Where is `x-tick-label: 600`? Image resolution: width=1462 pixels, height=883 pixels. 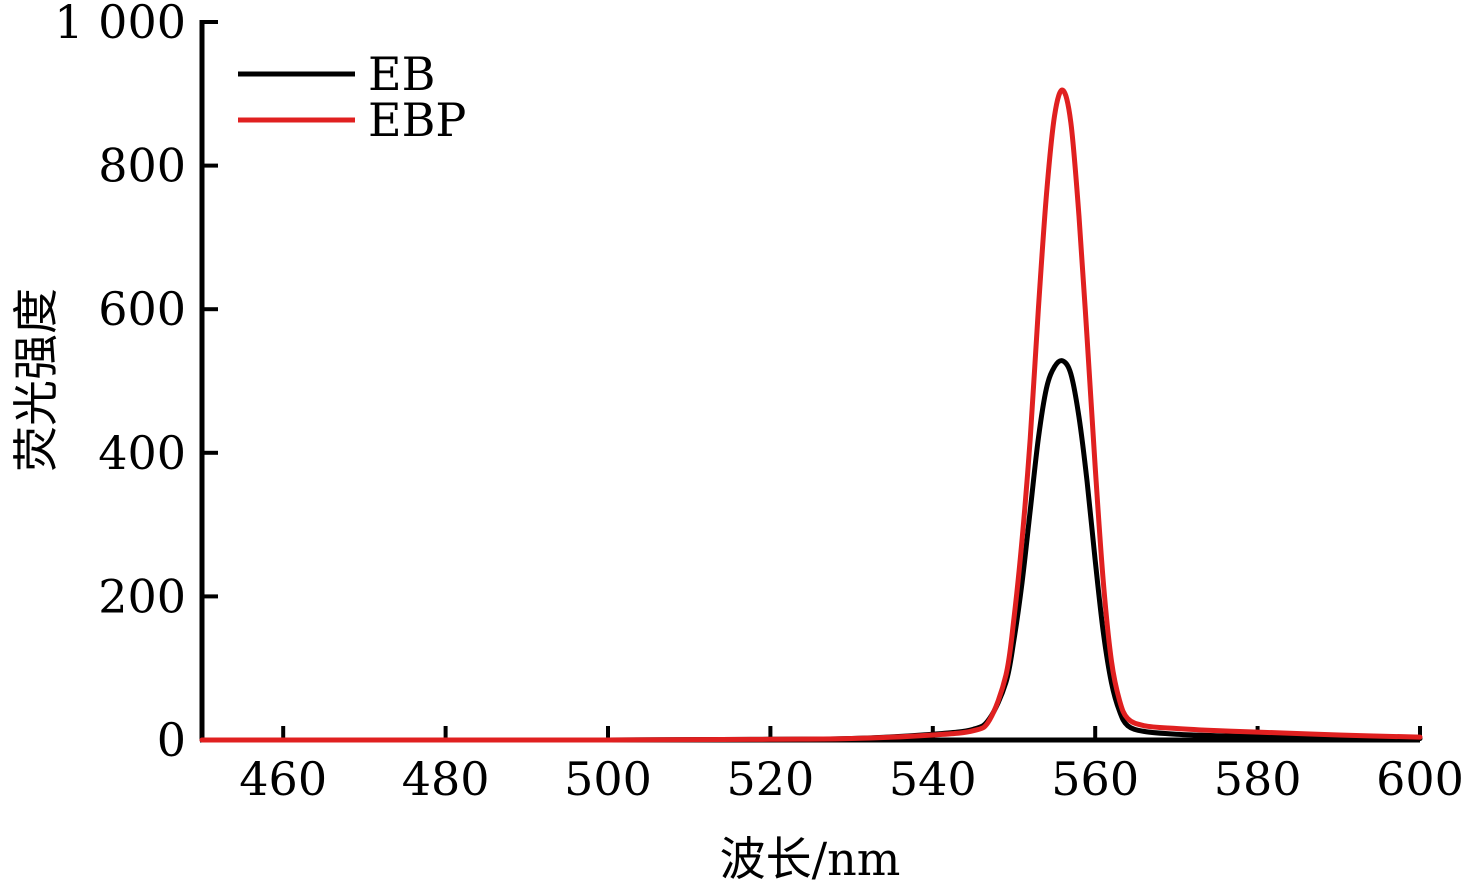 x-tick-label: 600 is located at coordinates (1419, 779).